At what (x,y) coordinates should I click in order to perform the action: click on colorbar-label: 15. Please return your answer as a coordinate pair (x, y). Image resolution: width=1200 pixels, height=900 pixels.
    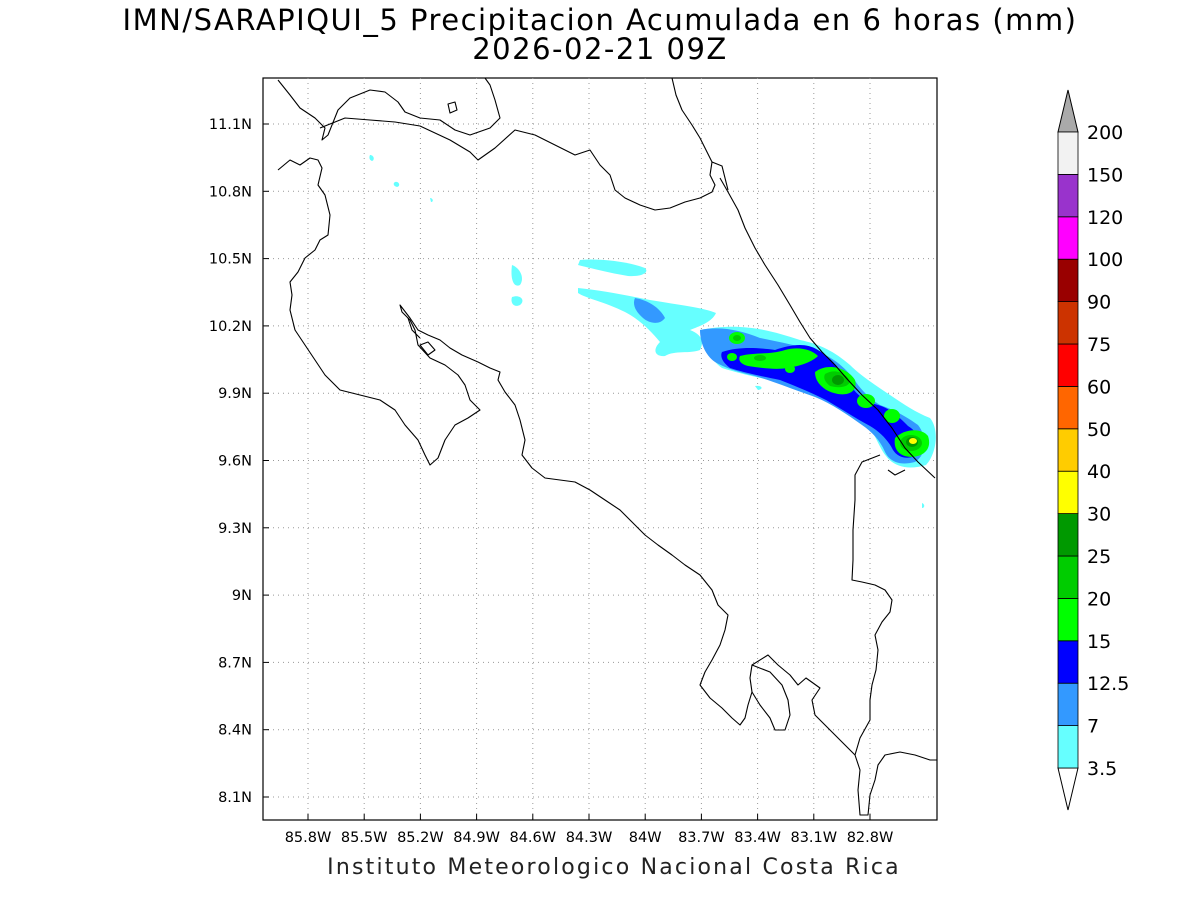
    Looking at the image, I should click on (1099, 642).